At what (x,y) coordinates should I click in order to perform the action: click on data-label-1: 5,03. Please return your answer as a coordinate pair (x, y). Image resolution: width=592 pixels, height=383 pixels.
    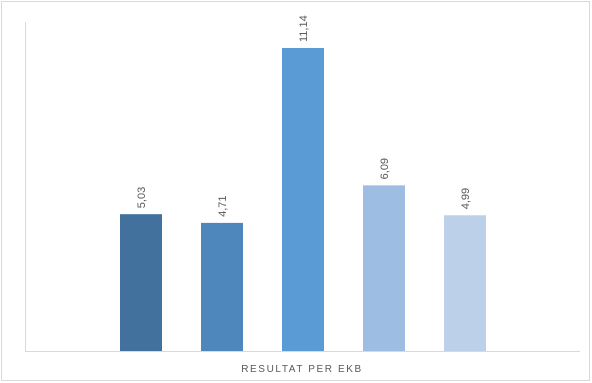
    Looking at the image, I should click on (142, 197).